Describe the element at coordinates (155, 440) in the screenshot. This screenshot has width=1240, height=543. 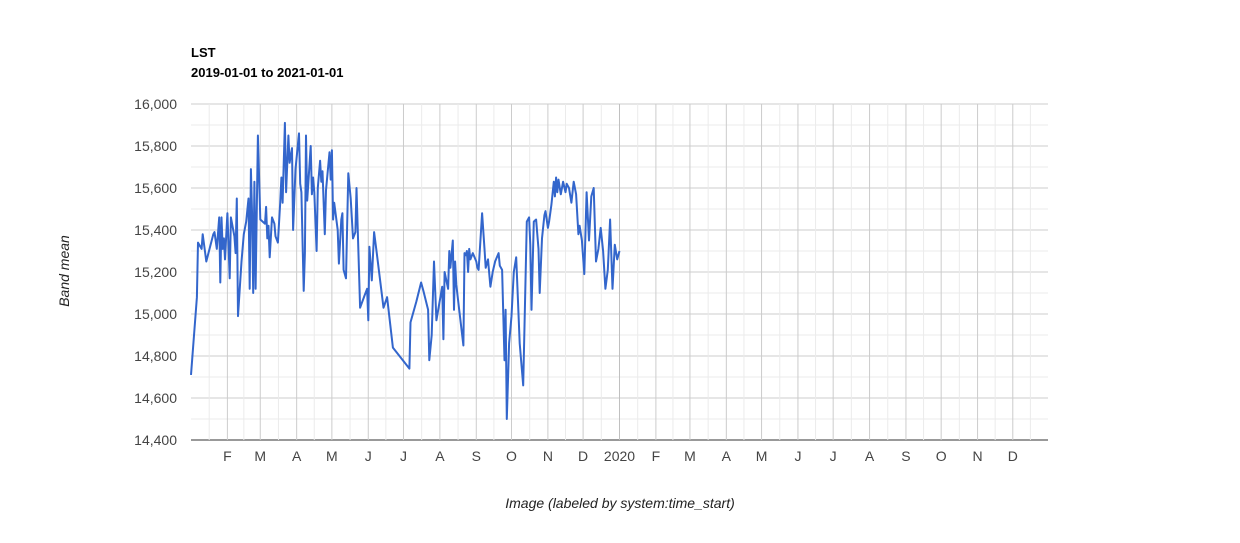
I see `y-tick-label: 14,400` at that location.